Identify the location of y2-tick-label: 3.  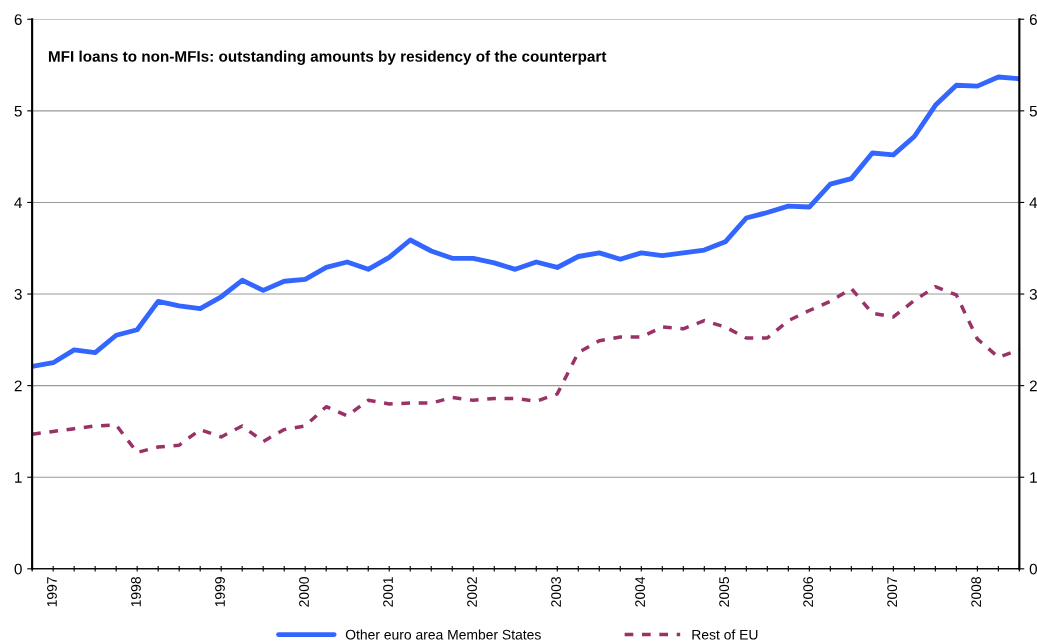
(1033, 294).